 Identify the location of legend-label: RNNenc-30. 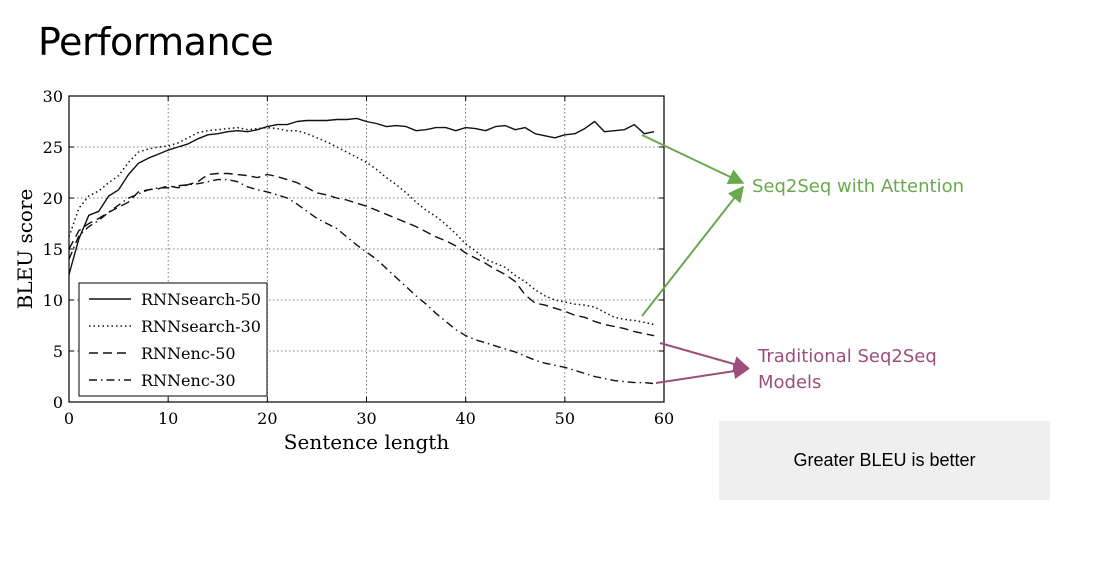
(188, 380).